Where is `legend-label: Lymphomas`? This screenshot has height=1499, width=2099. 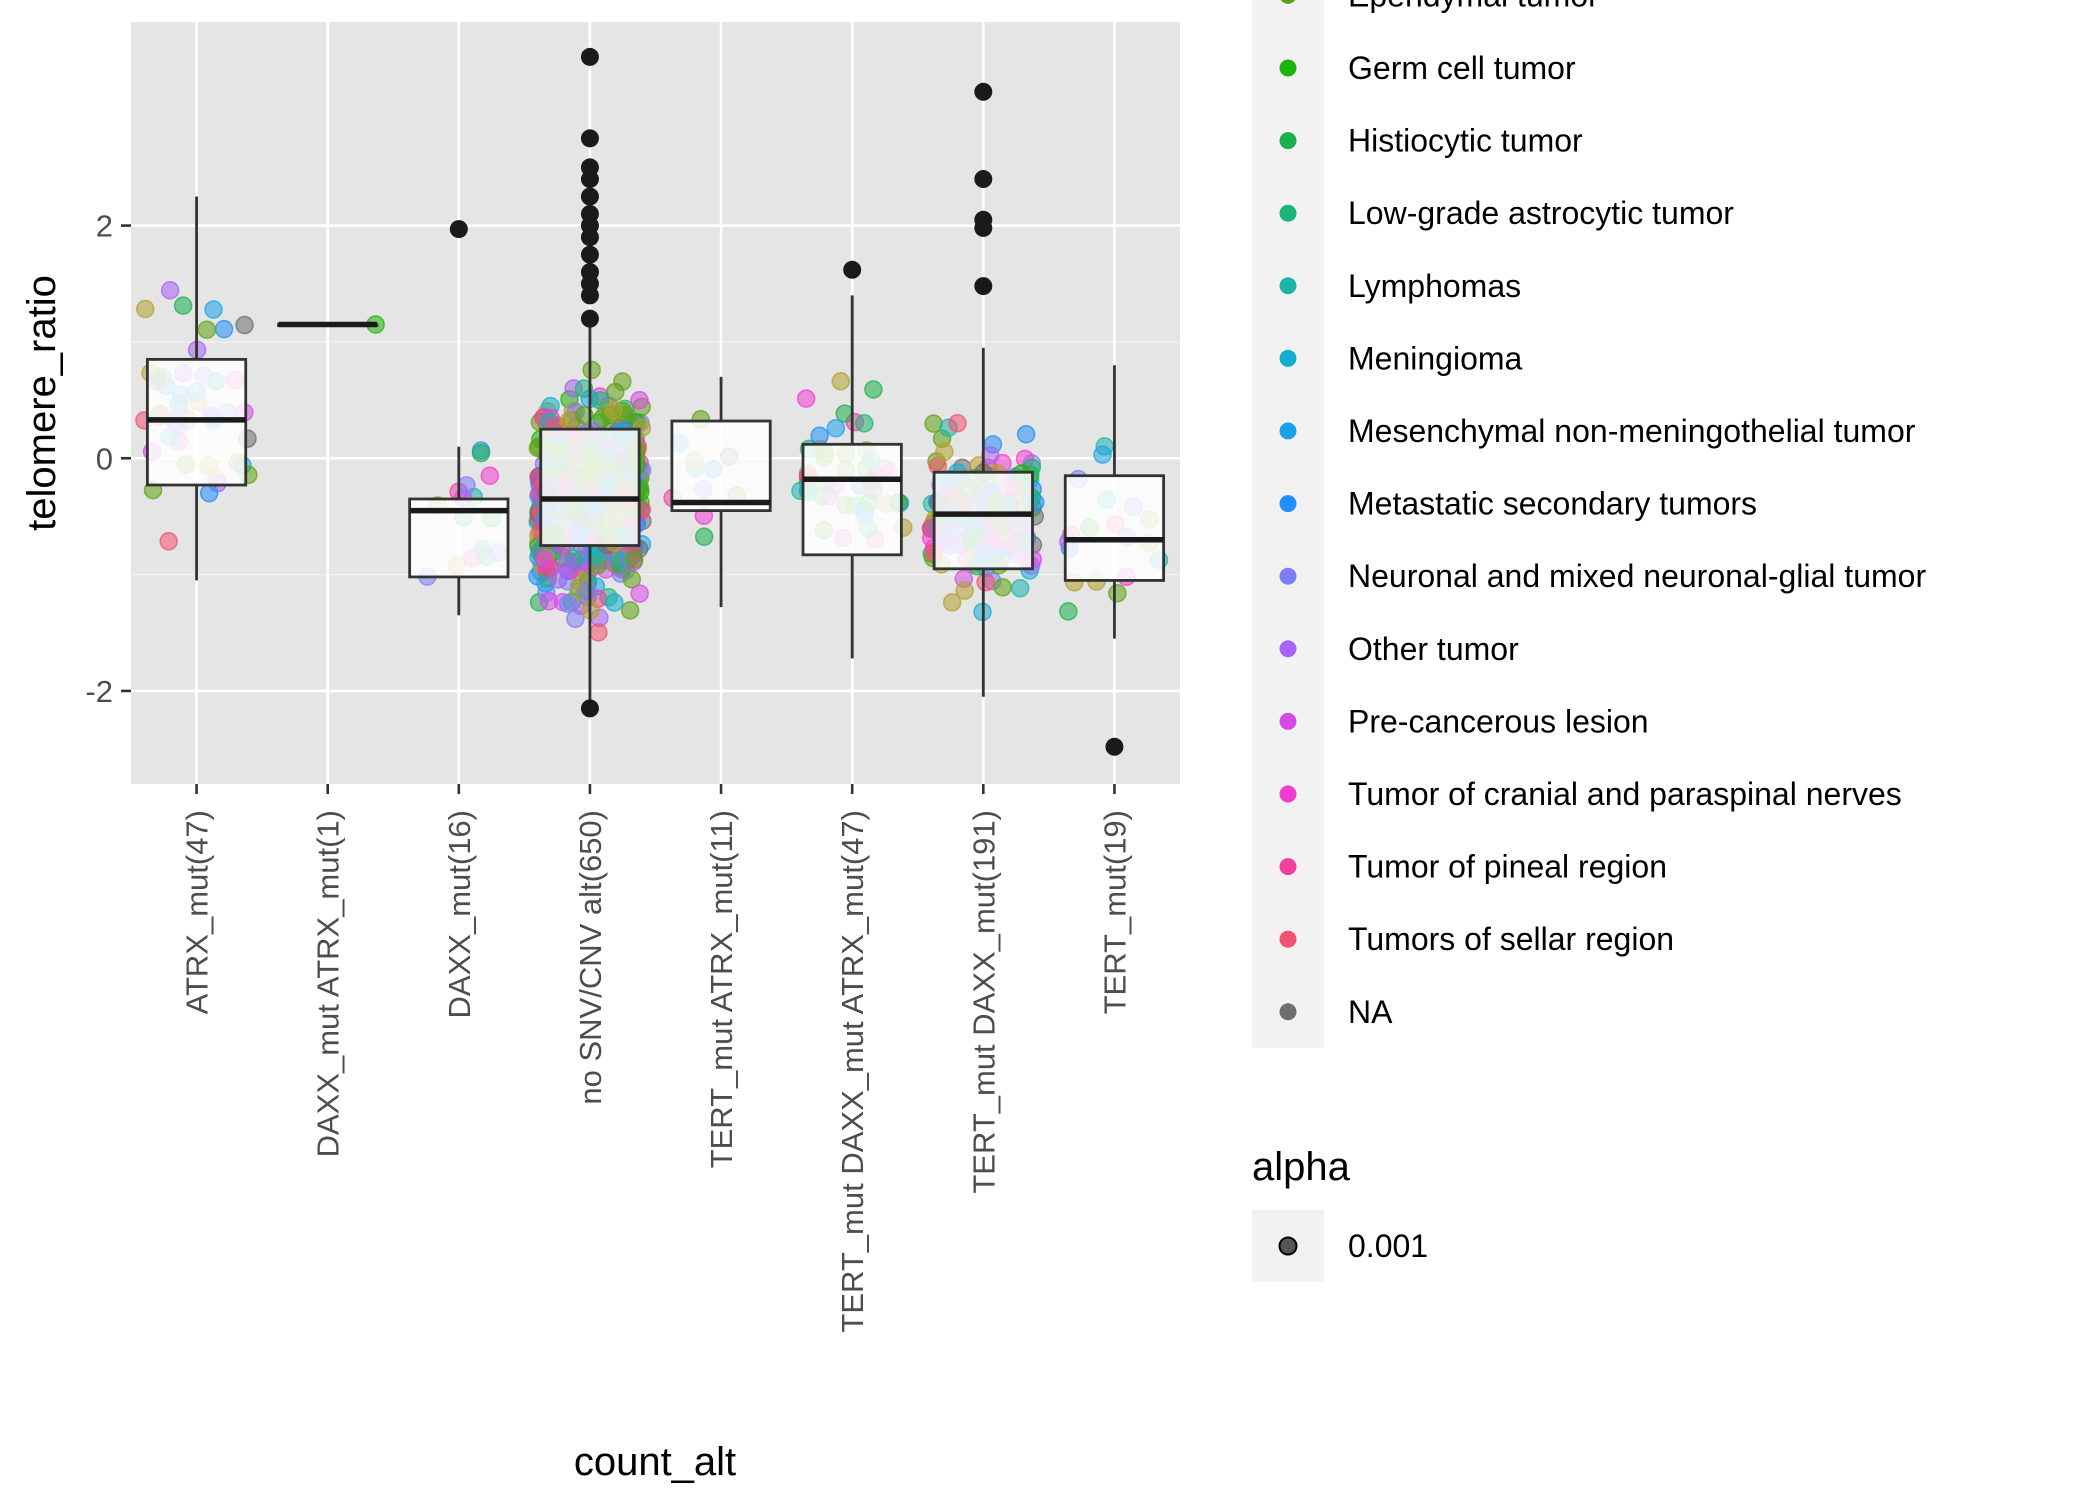
legend-label: Lymphomas is located at coordinates (1434, 286).